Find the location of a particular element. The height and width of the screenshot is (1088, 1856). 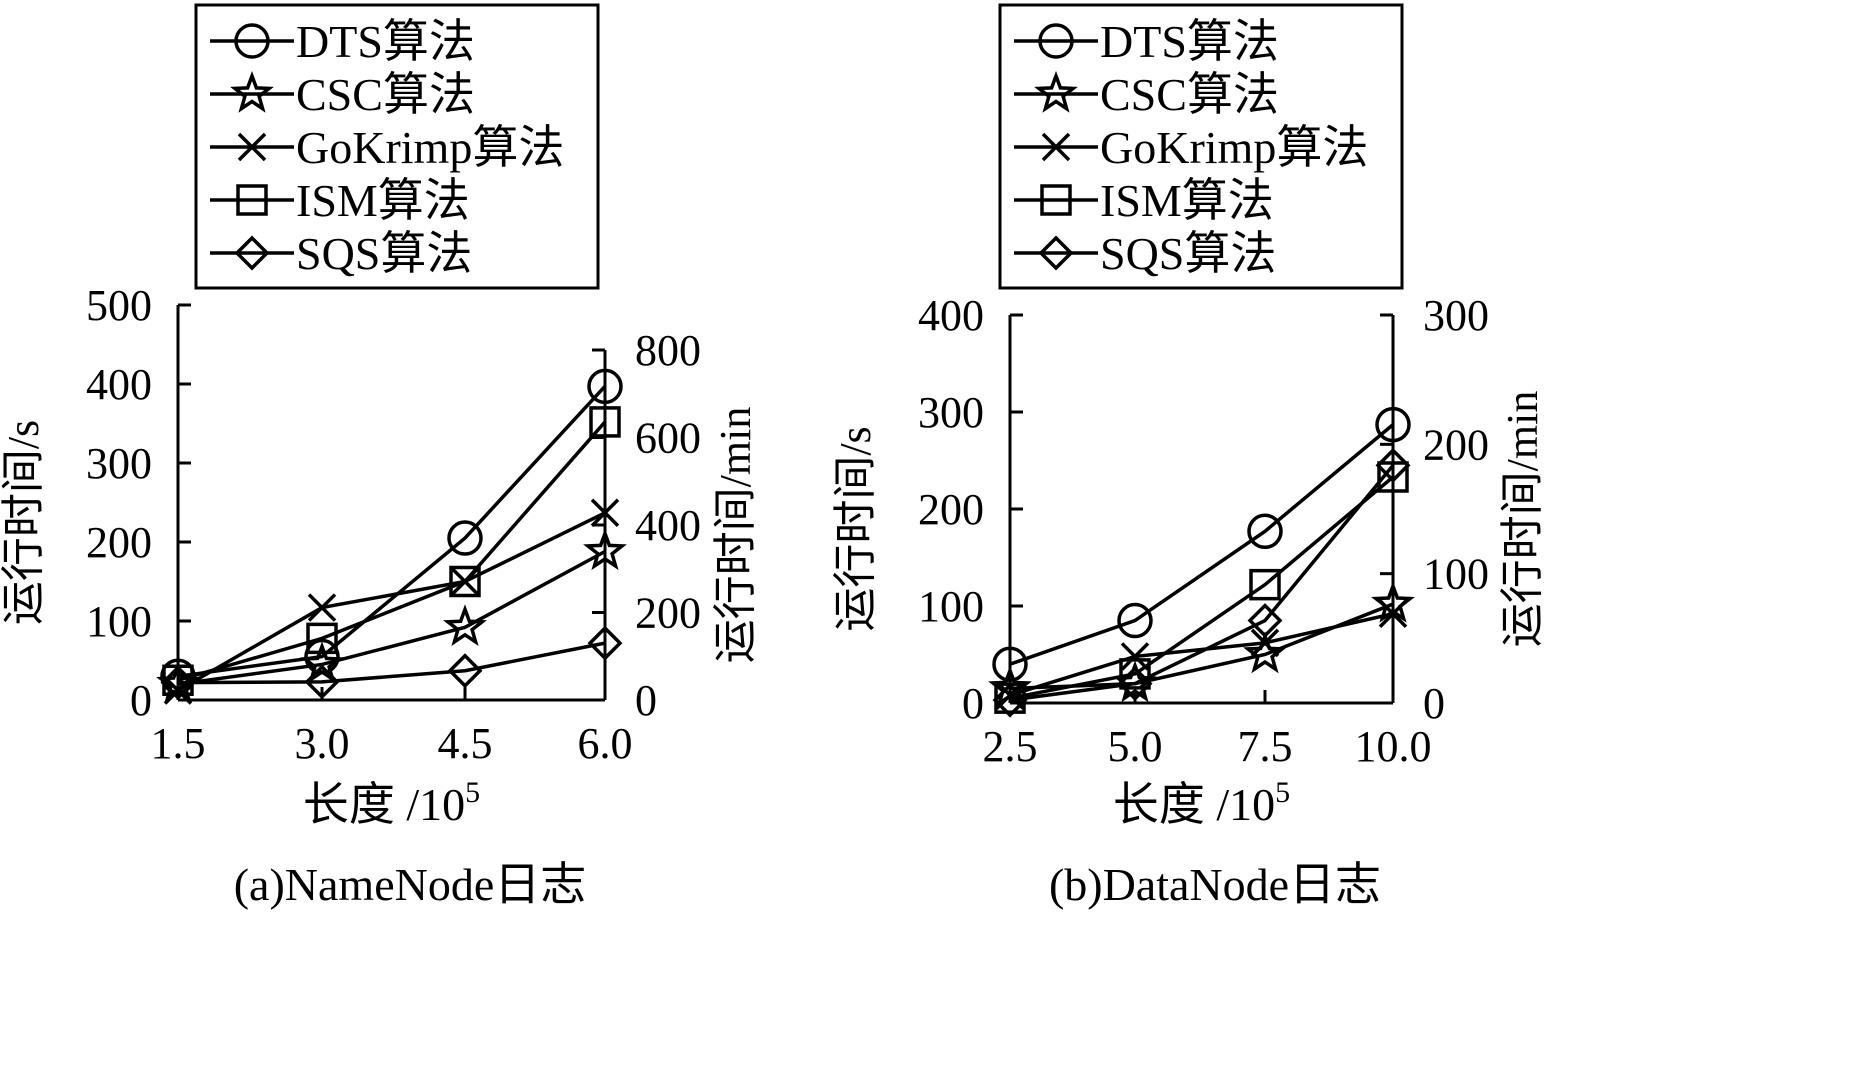

chart-caption: (b)DataNode日志 is located at coordinates (1215, 884).